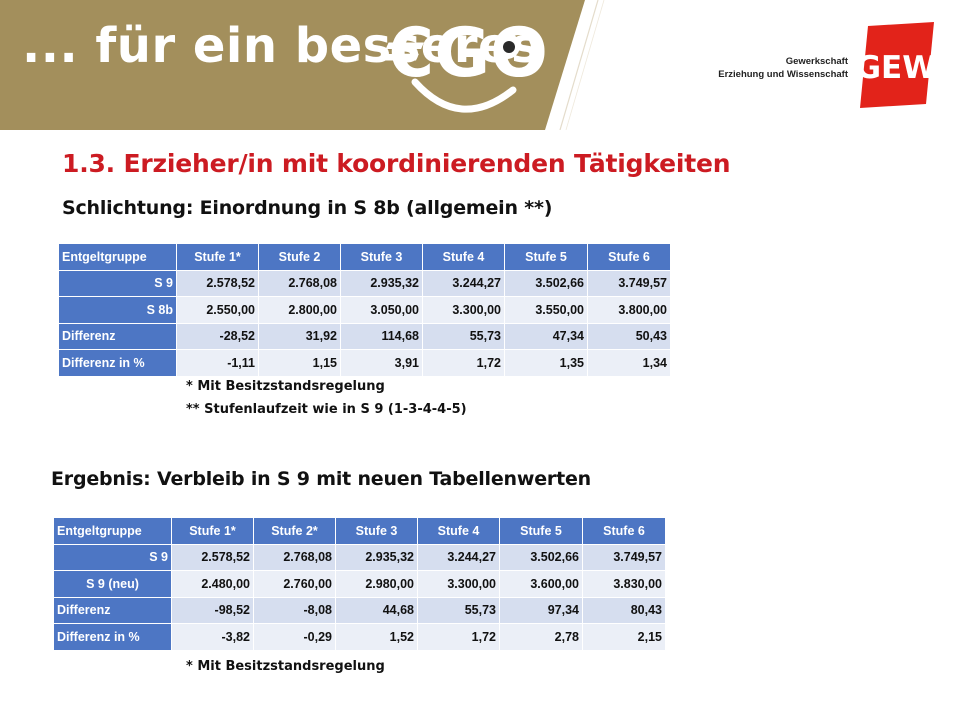 Image resolution: width=960 pixels, height=720 pixels. I want to click on table-cell: 3,91, so click(381, 363).